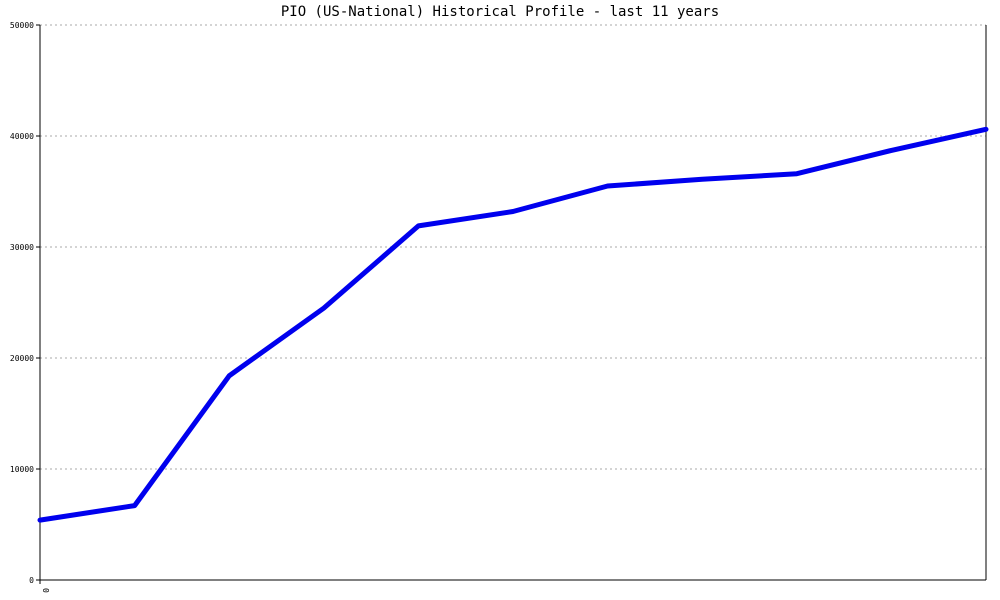  Describe the element at coordinates (31, 580) in the screenshot. I see `y-tick-label: 0` at that location.